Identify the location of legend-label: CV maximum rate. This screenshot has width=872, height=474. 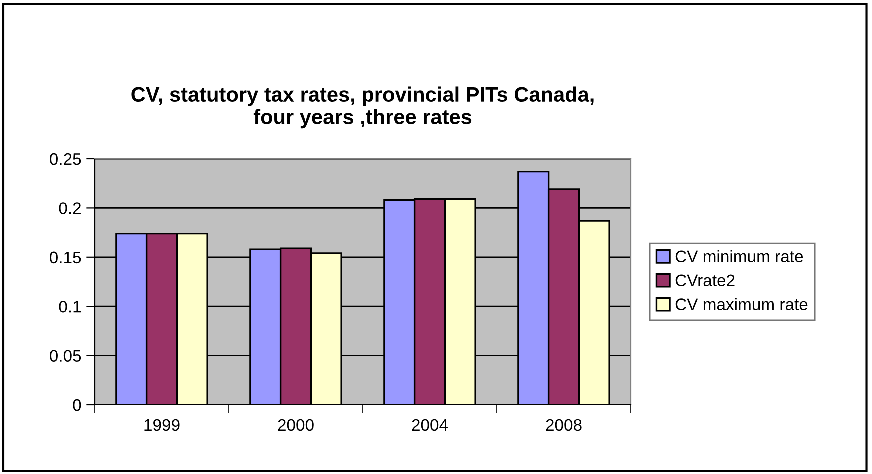
(742, 304).